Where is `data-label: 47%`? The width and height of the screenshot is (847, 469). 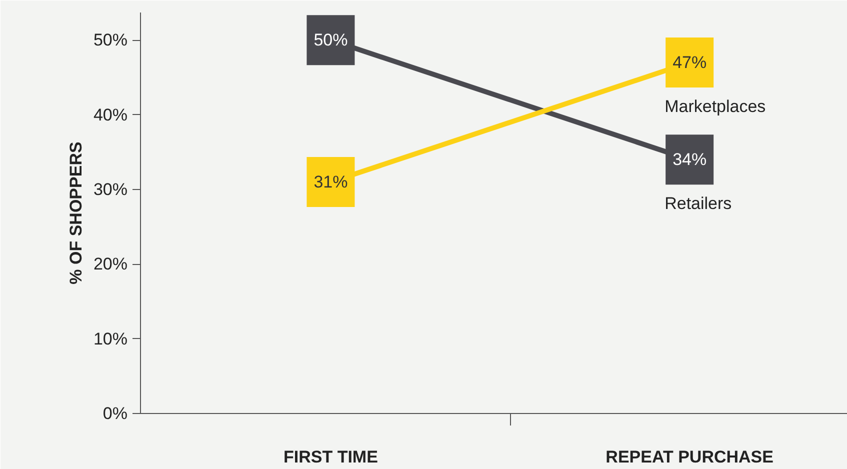 data-label: 47% is located at coordinates (689, 62).